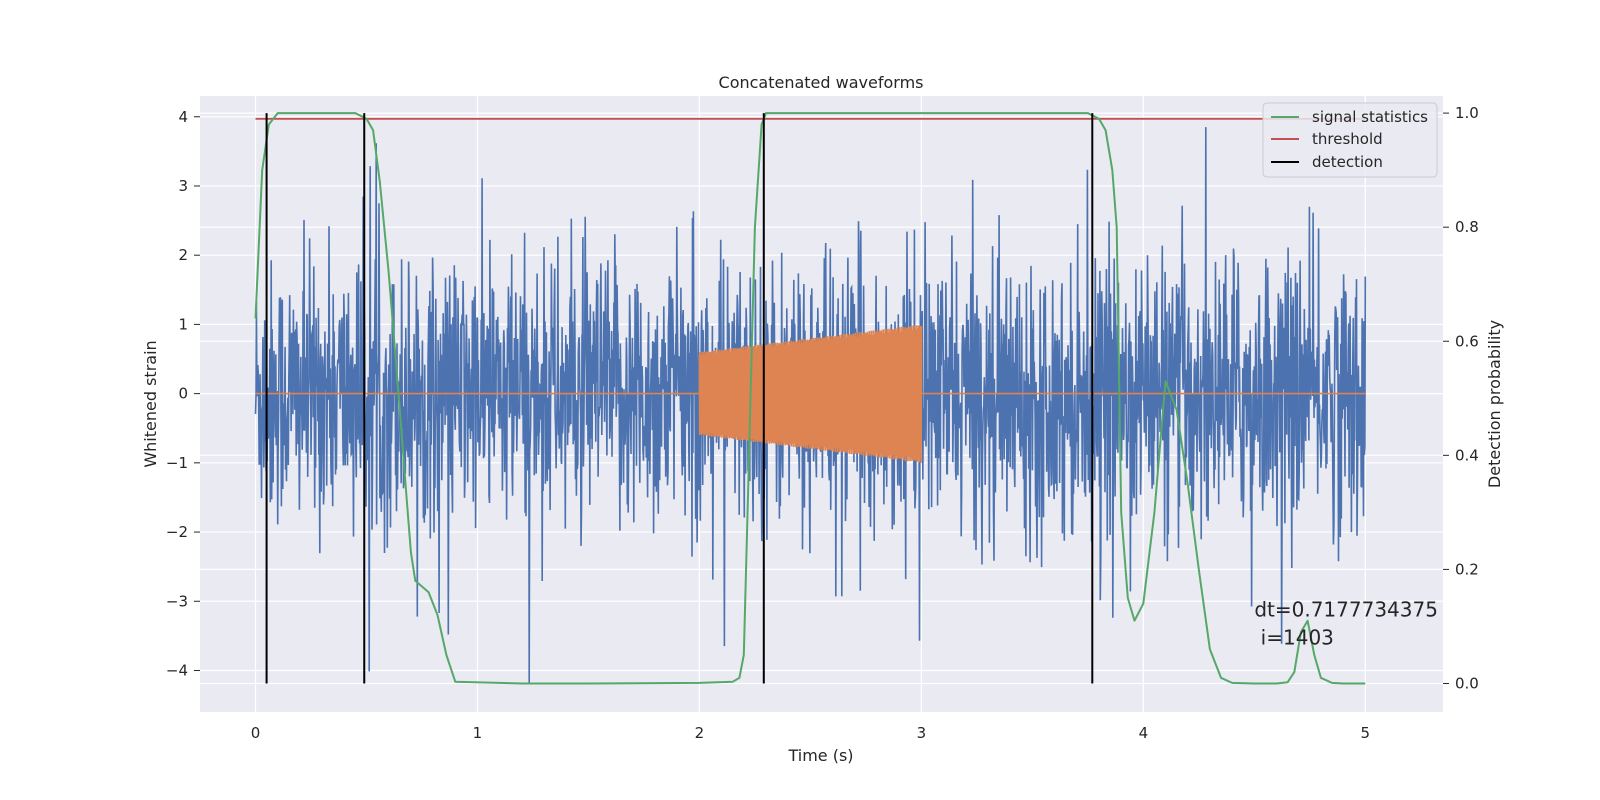 This screenshot has height=800, width=1600. What do you see at coordinates (1494, 404) in the screenshot?
I see `y-right-axis-label: Detection probability` at bounding box center [1494, 404].